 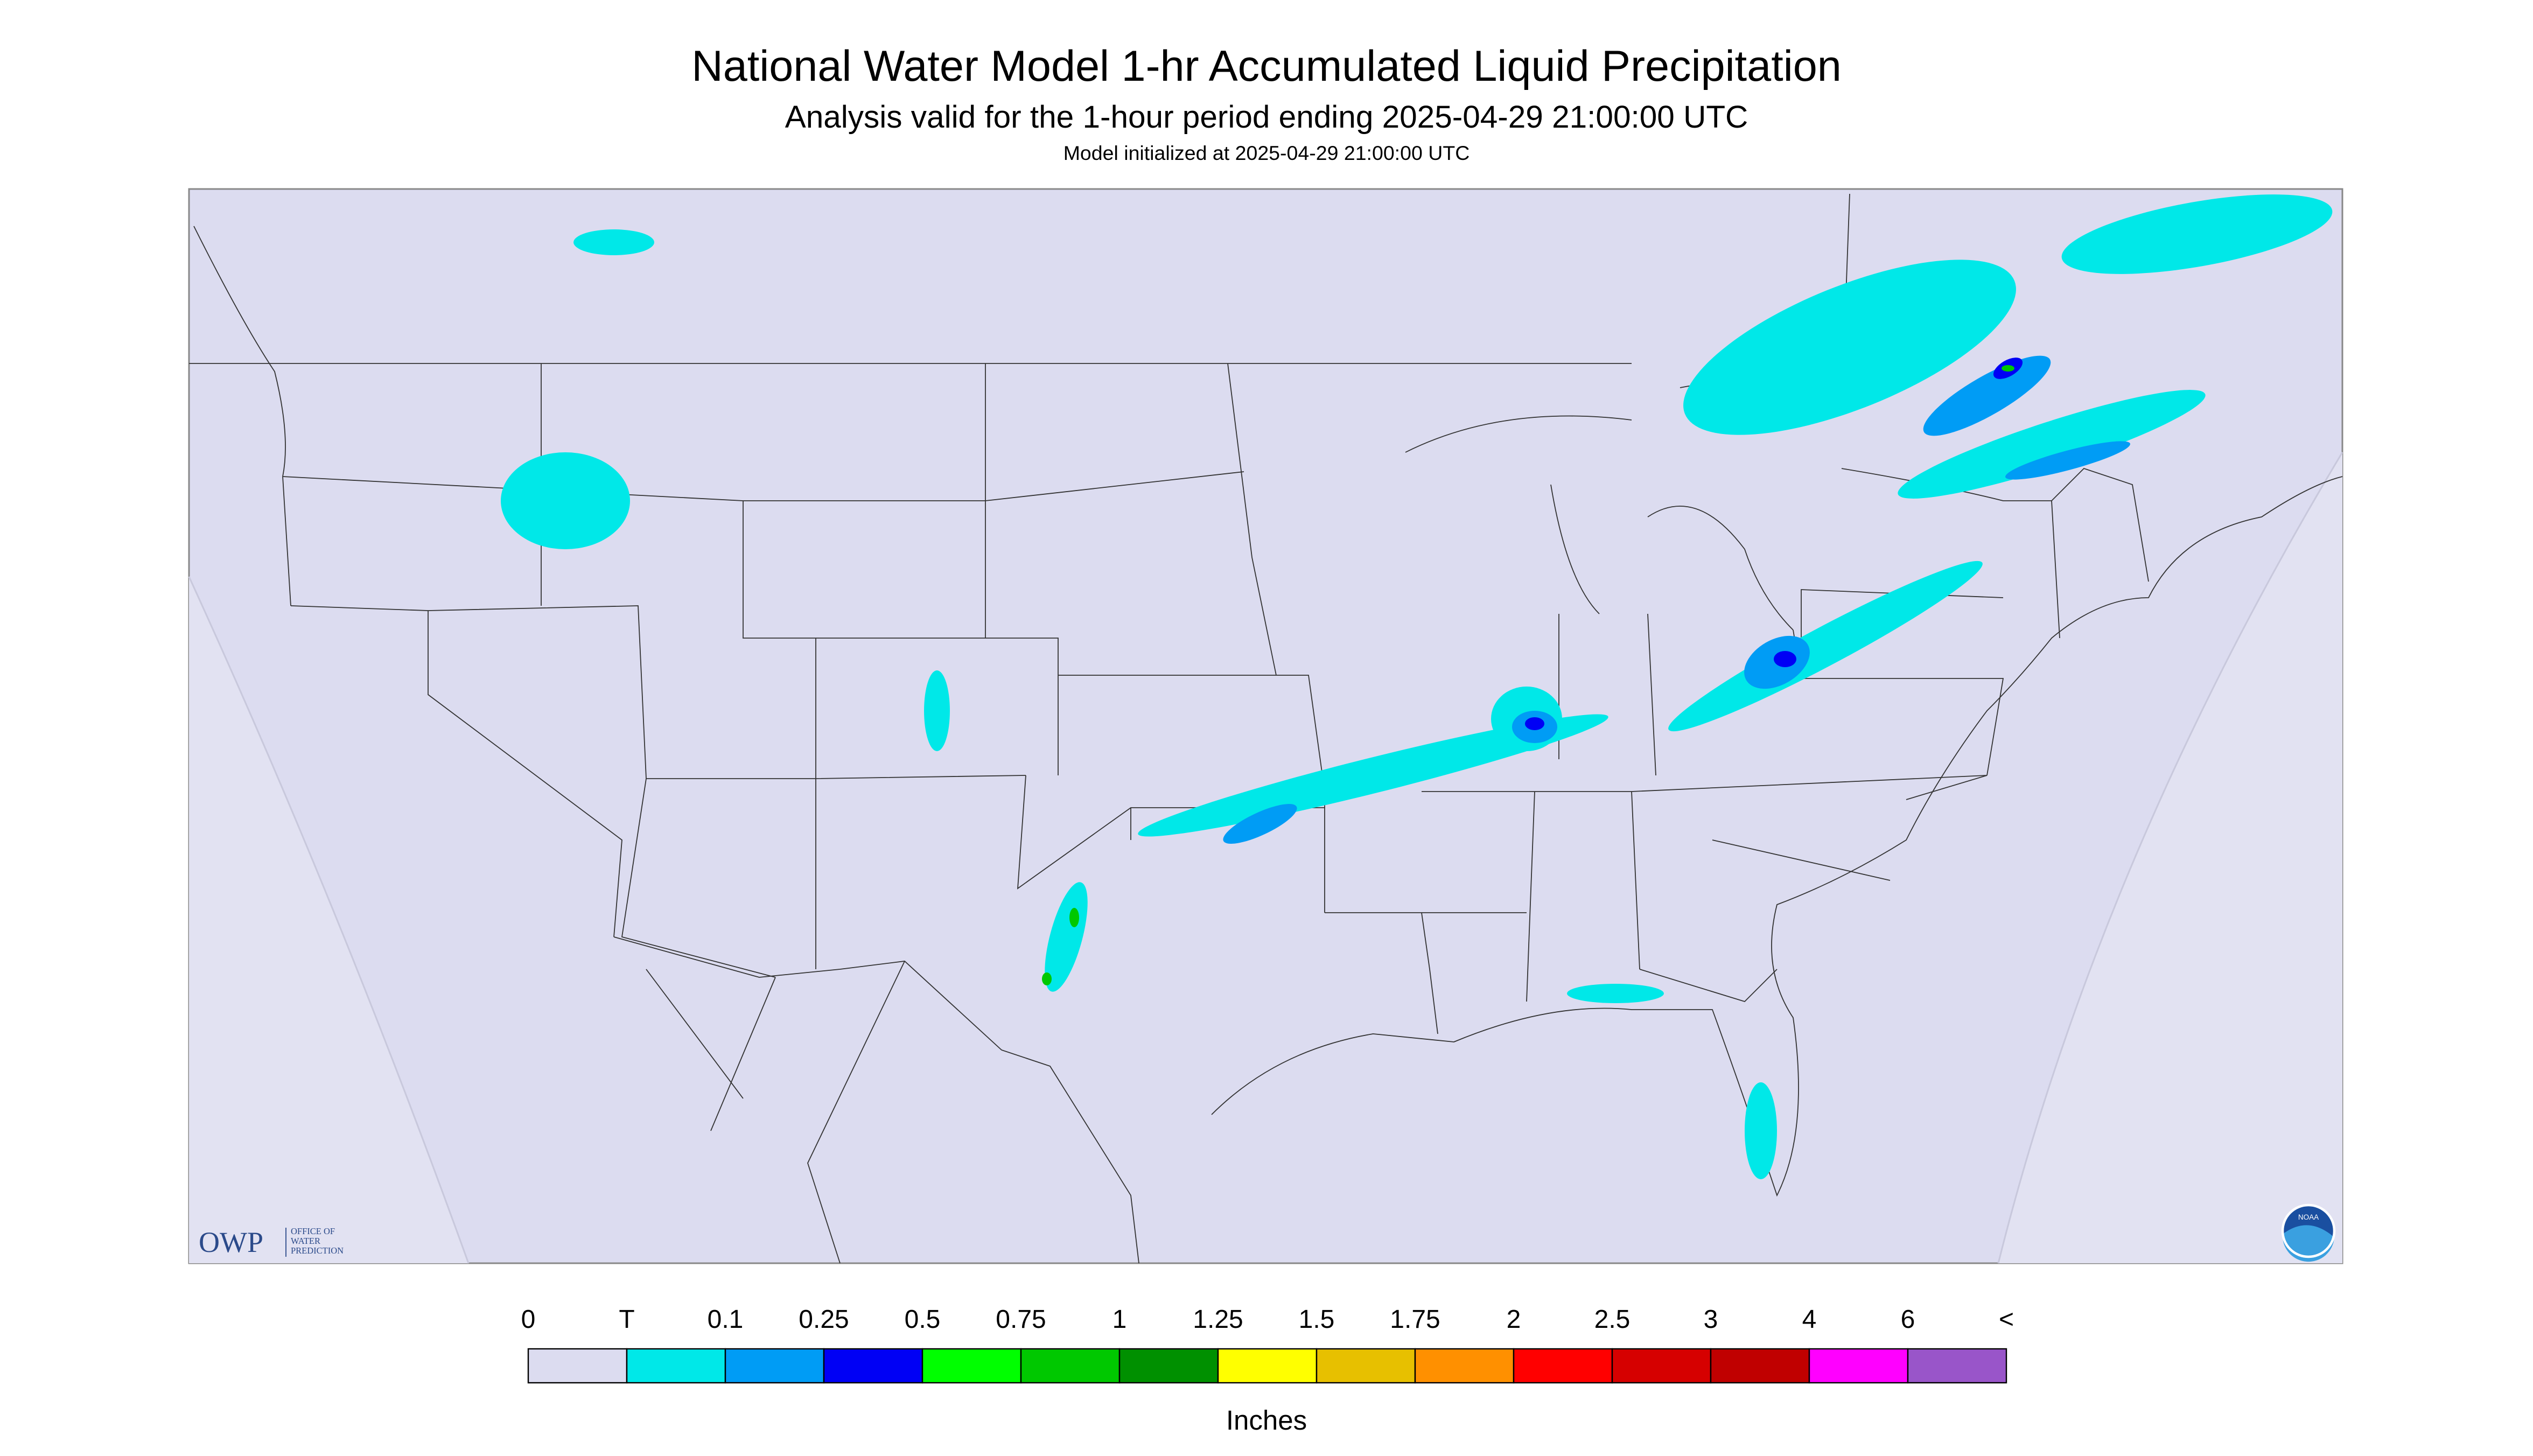 What do you see at coordinates (824, 1319) in the screenshot?
I see `legend-label: 0.25` at bounding box center [824, 1319].